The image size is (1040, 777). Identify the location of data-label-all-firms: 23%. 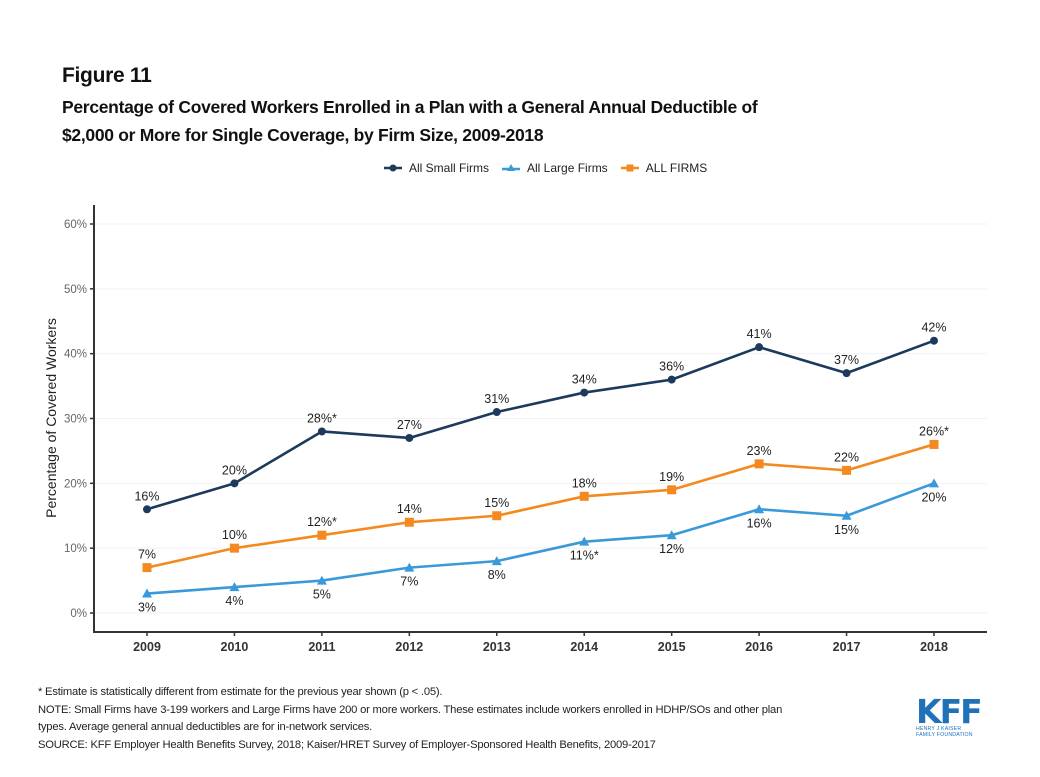
(759, 451).